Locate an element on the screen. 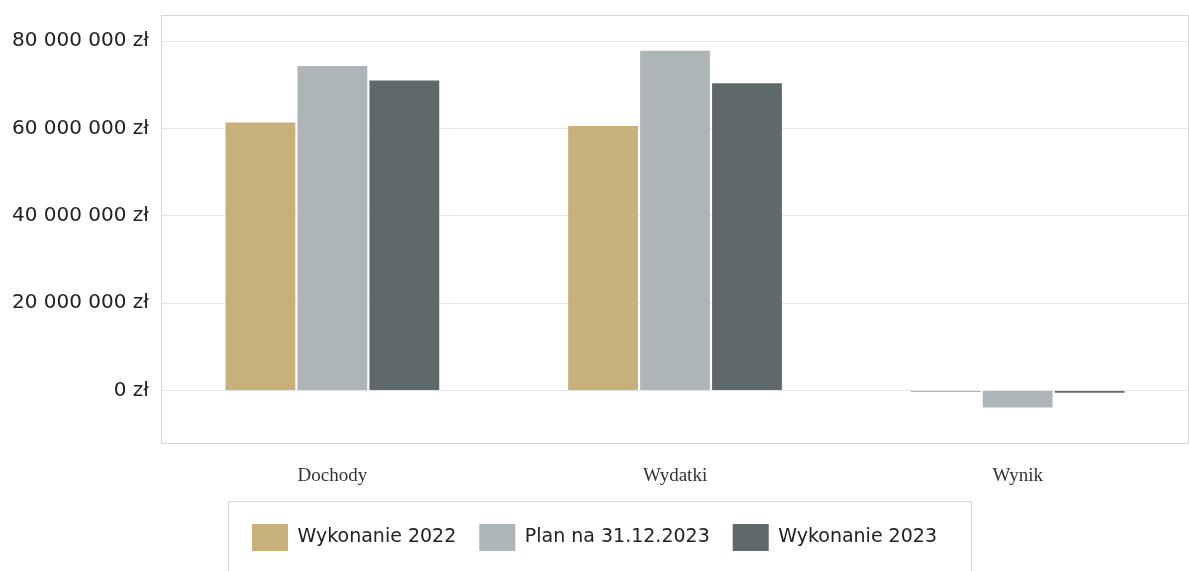 Image resolution: width=1189 pixels, height=571 pixels. y-tick-label: 60 000 000 zł is located at coordinates (80, 126).